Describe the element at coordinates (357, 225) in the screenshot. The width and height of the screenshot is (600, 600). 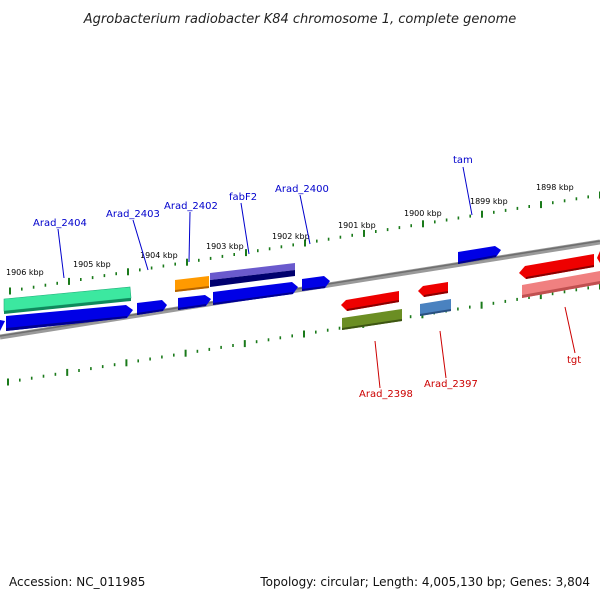
I see `tick-label-1901: 1901 kbp` at that location.